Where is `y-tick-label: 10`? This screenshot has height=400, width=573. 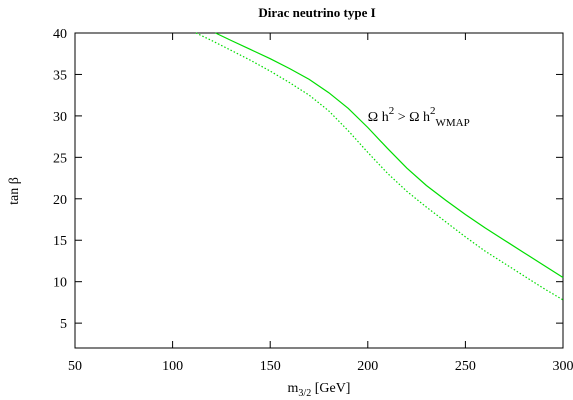
y-tick-label: 10 is located at coordinates (60, 283).